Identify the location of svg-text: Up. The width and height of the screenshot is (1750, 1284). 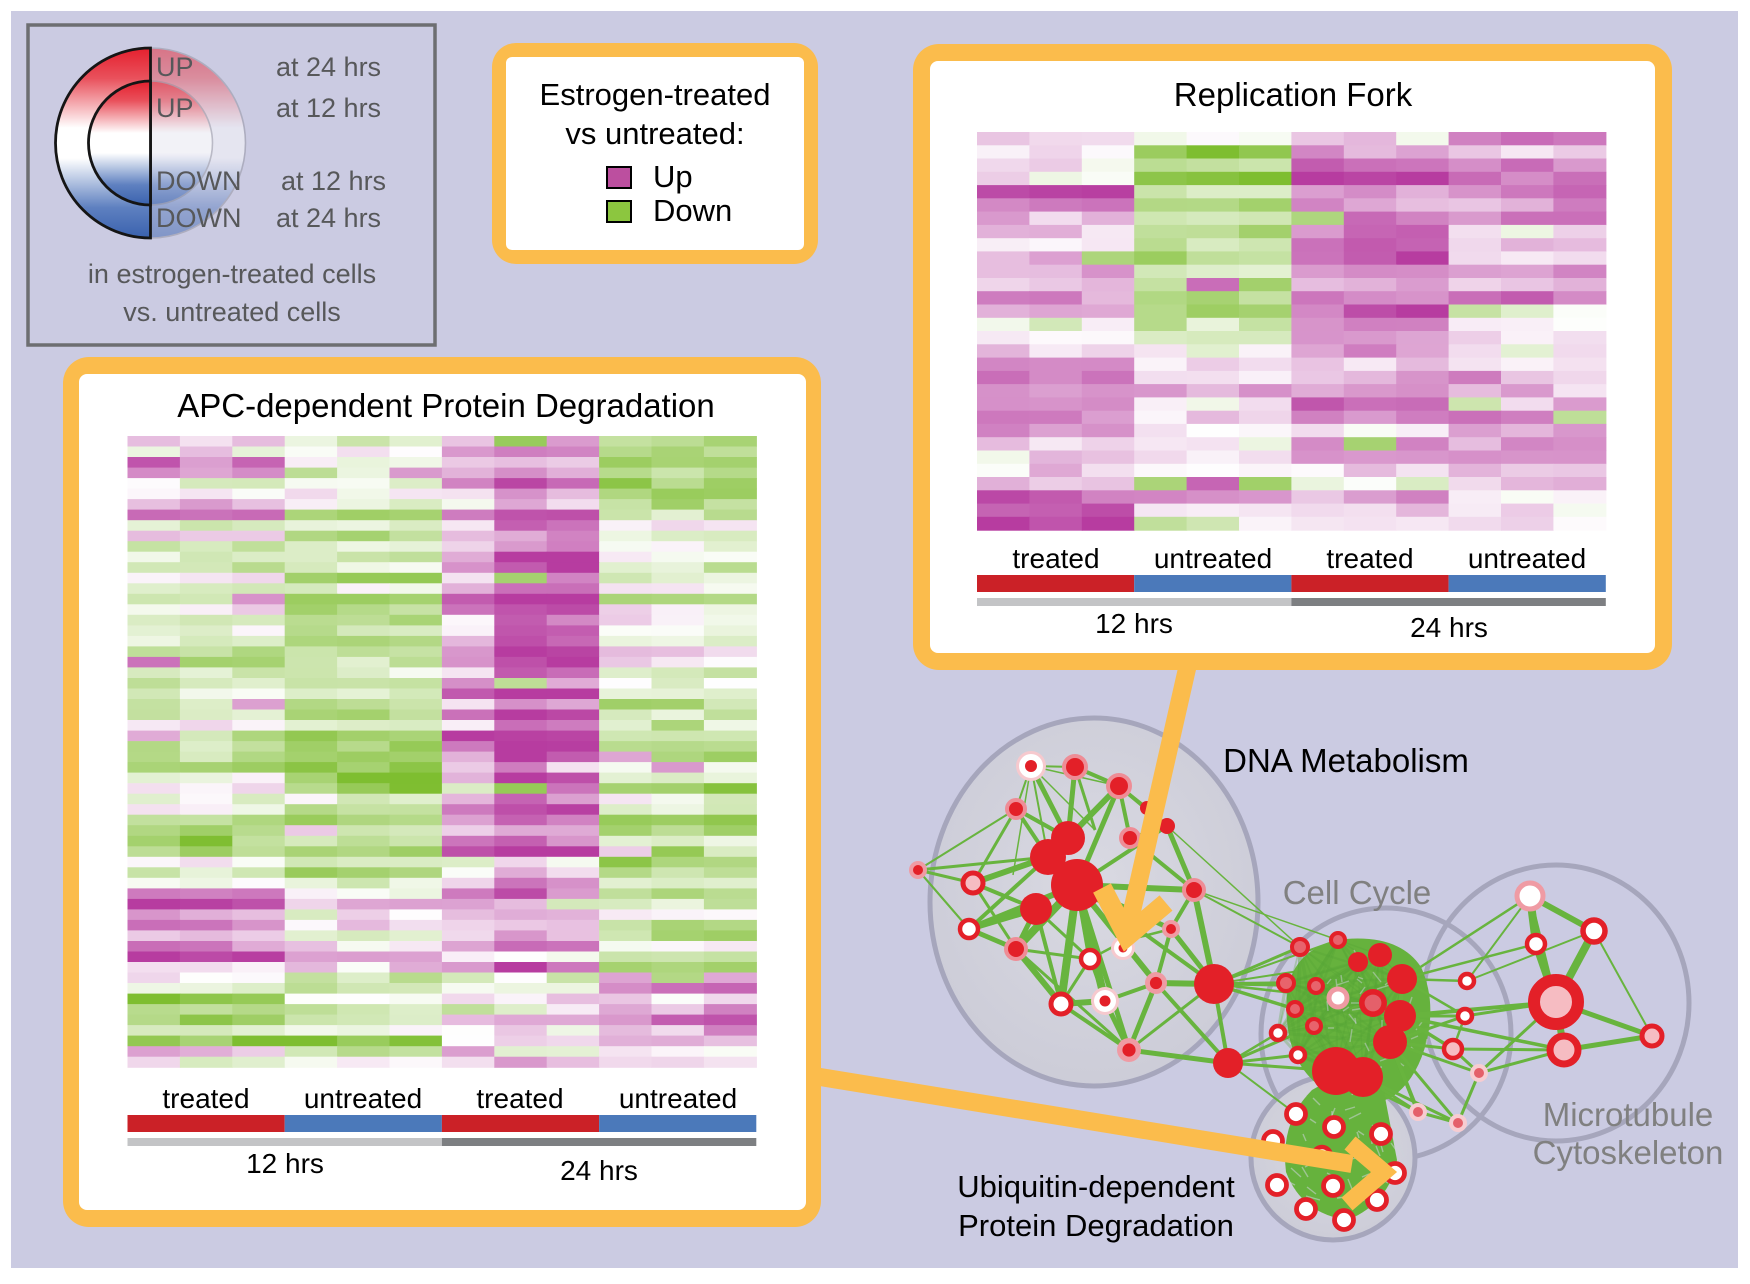
(673, 176).